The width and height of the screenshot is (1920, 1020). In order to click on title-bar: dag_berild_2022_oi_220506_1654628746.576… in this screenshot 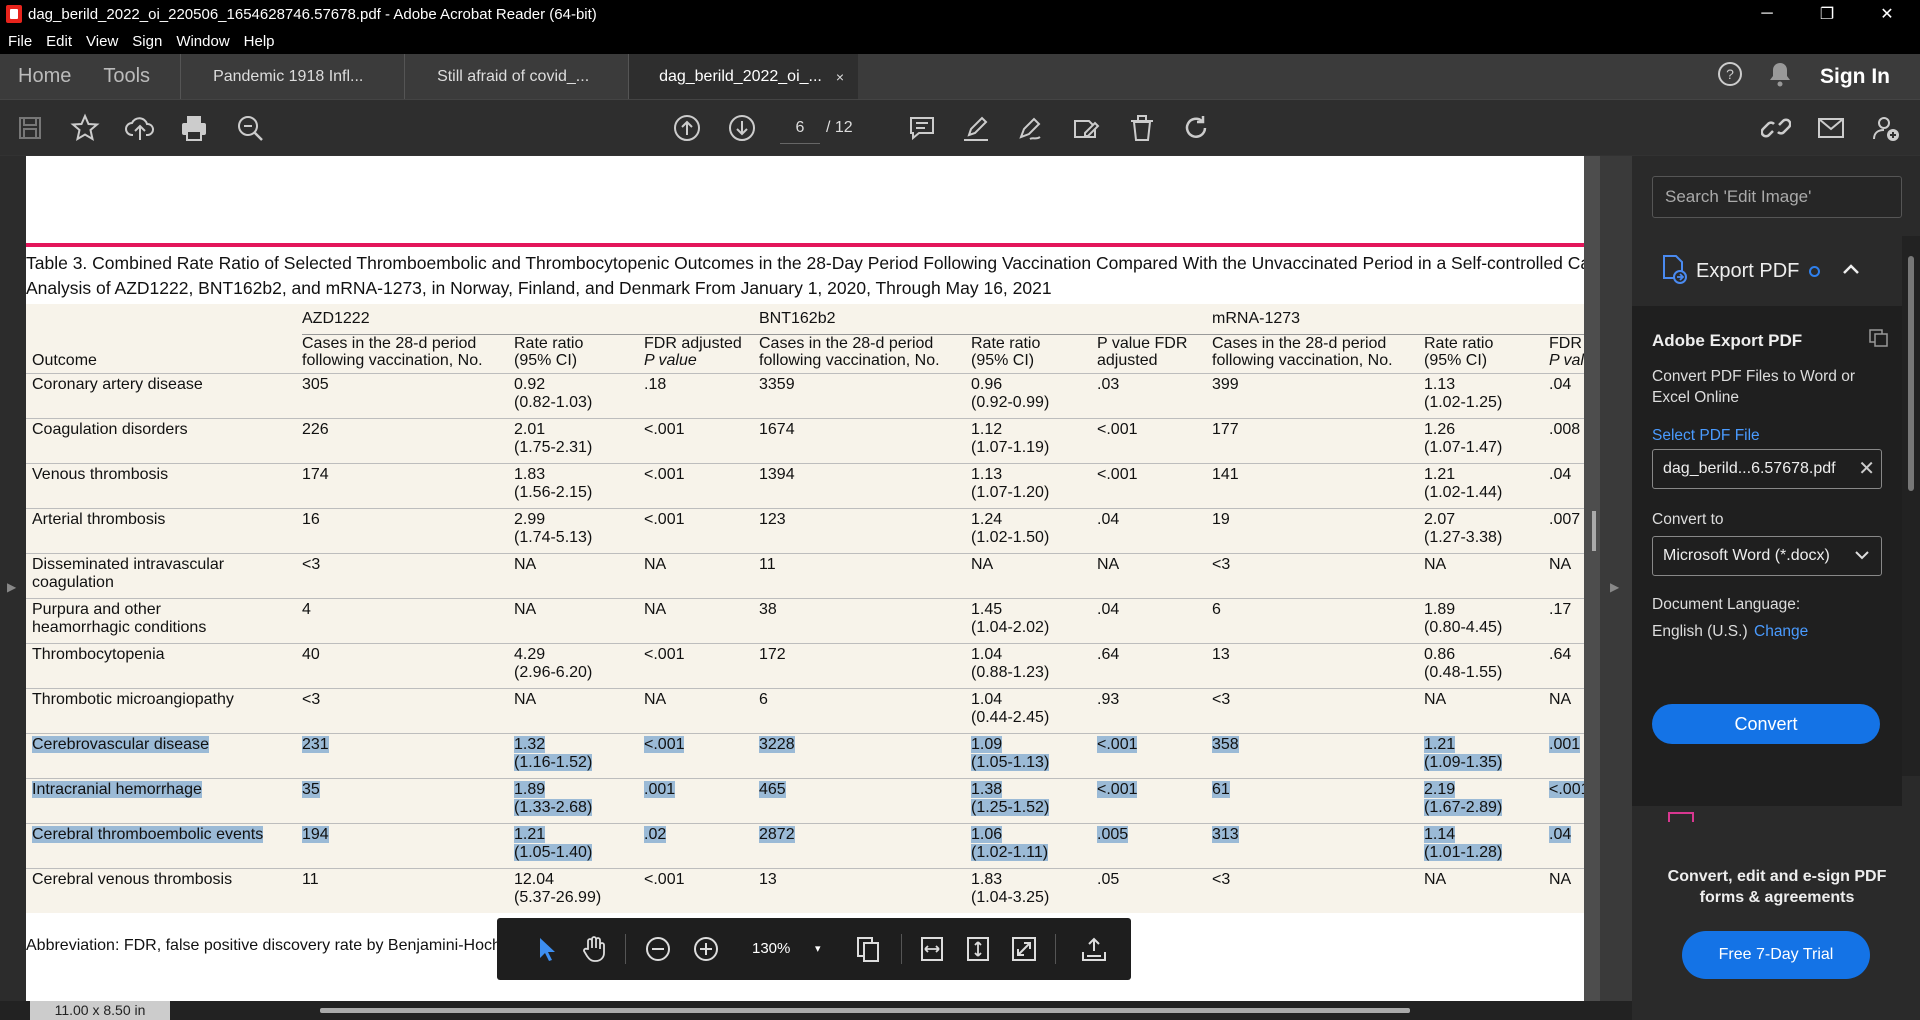, I will do `click(960, 14)`.